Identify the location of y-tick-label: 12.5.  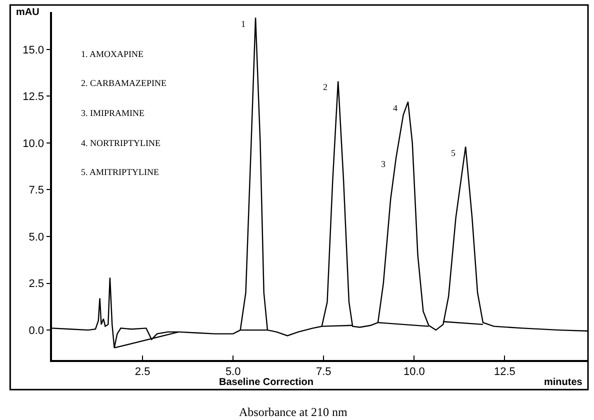
(33, 97).